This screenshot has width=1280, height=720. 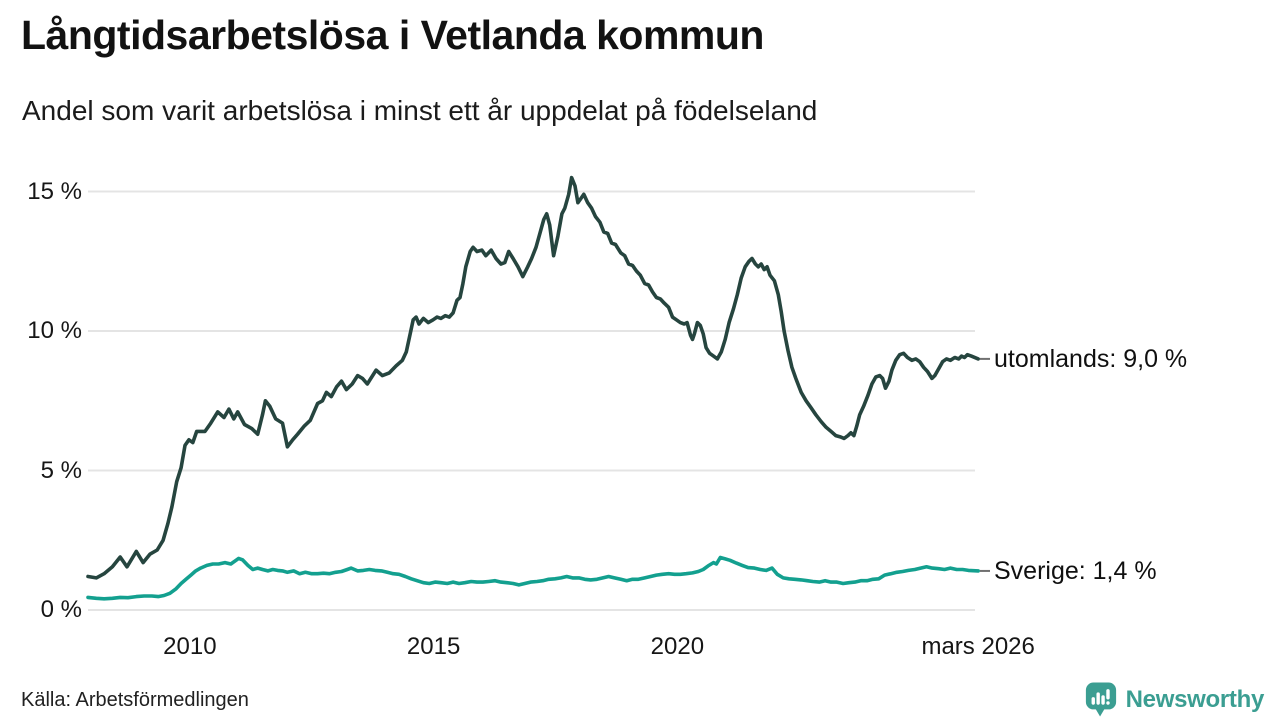 I want to click on y-tick-label: 0 %, so click(x=61, y=609).